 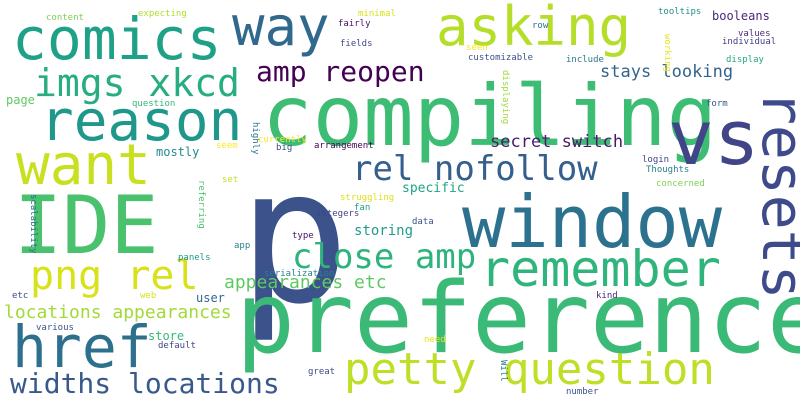 I want to click on word-secret-switch: secret switch, so click(x=557, y=142).